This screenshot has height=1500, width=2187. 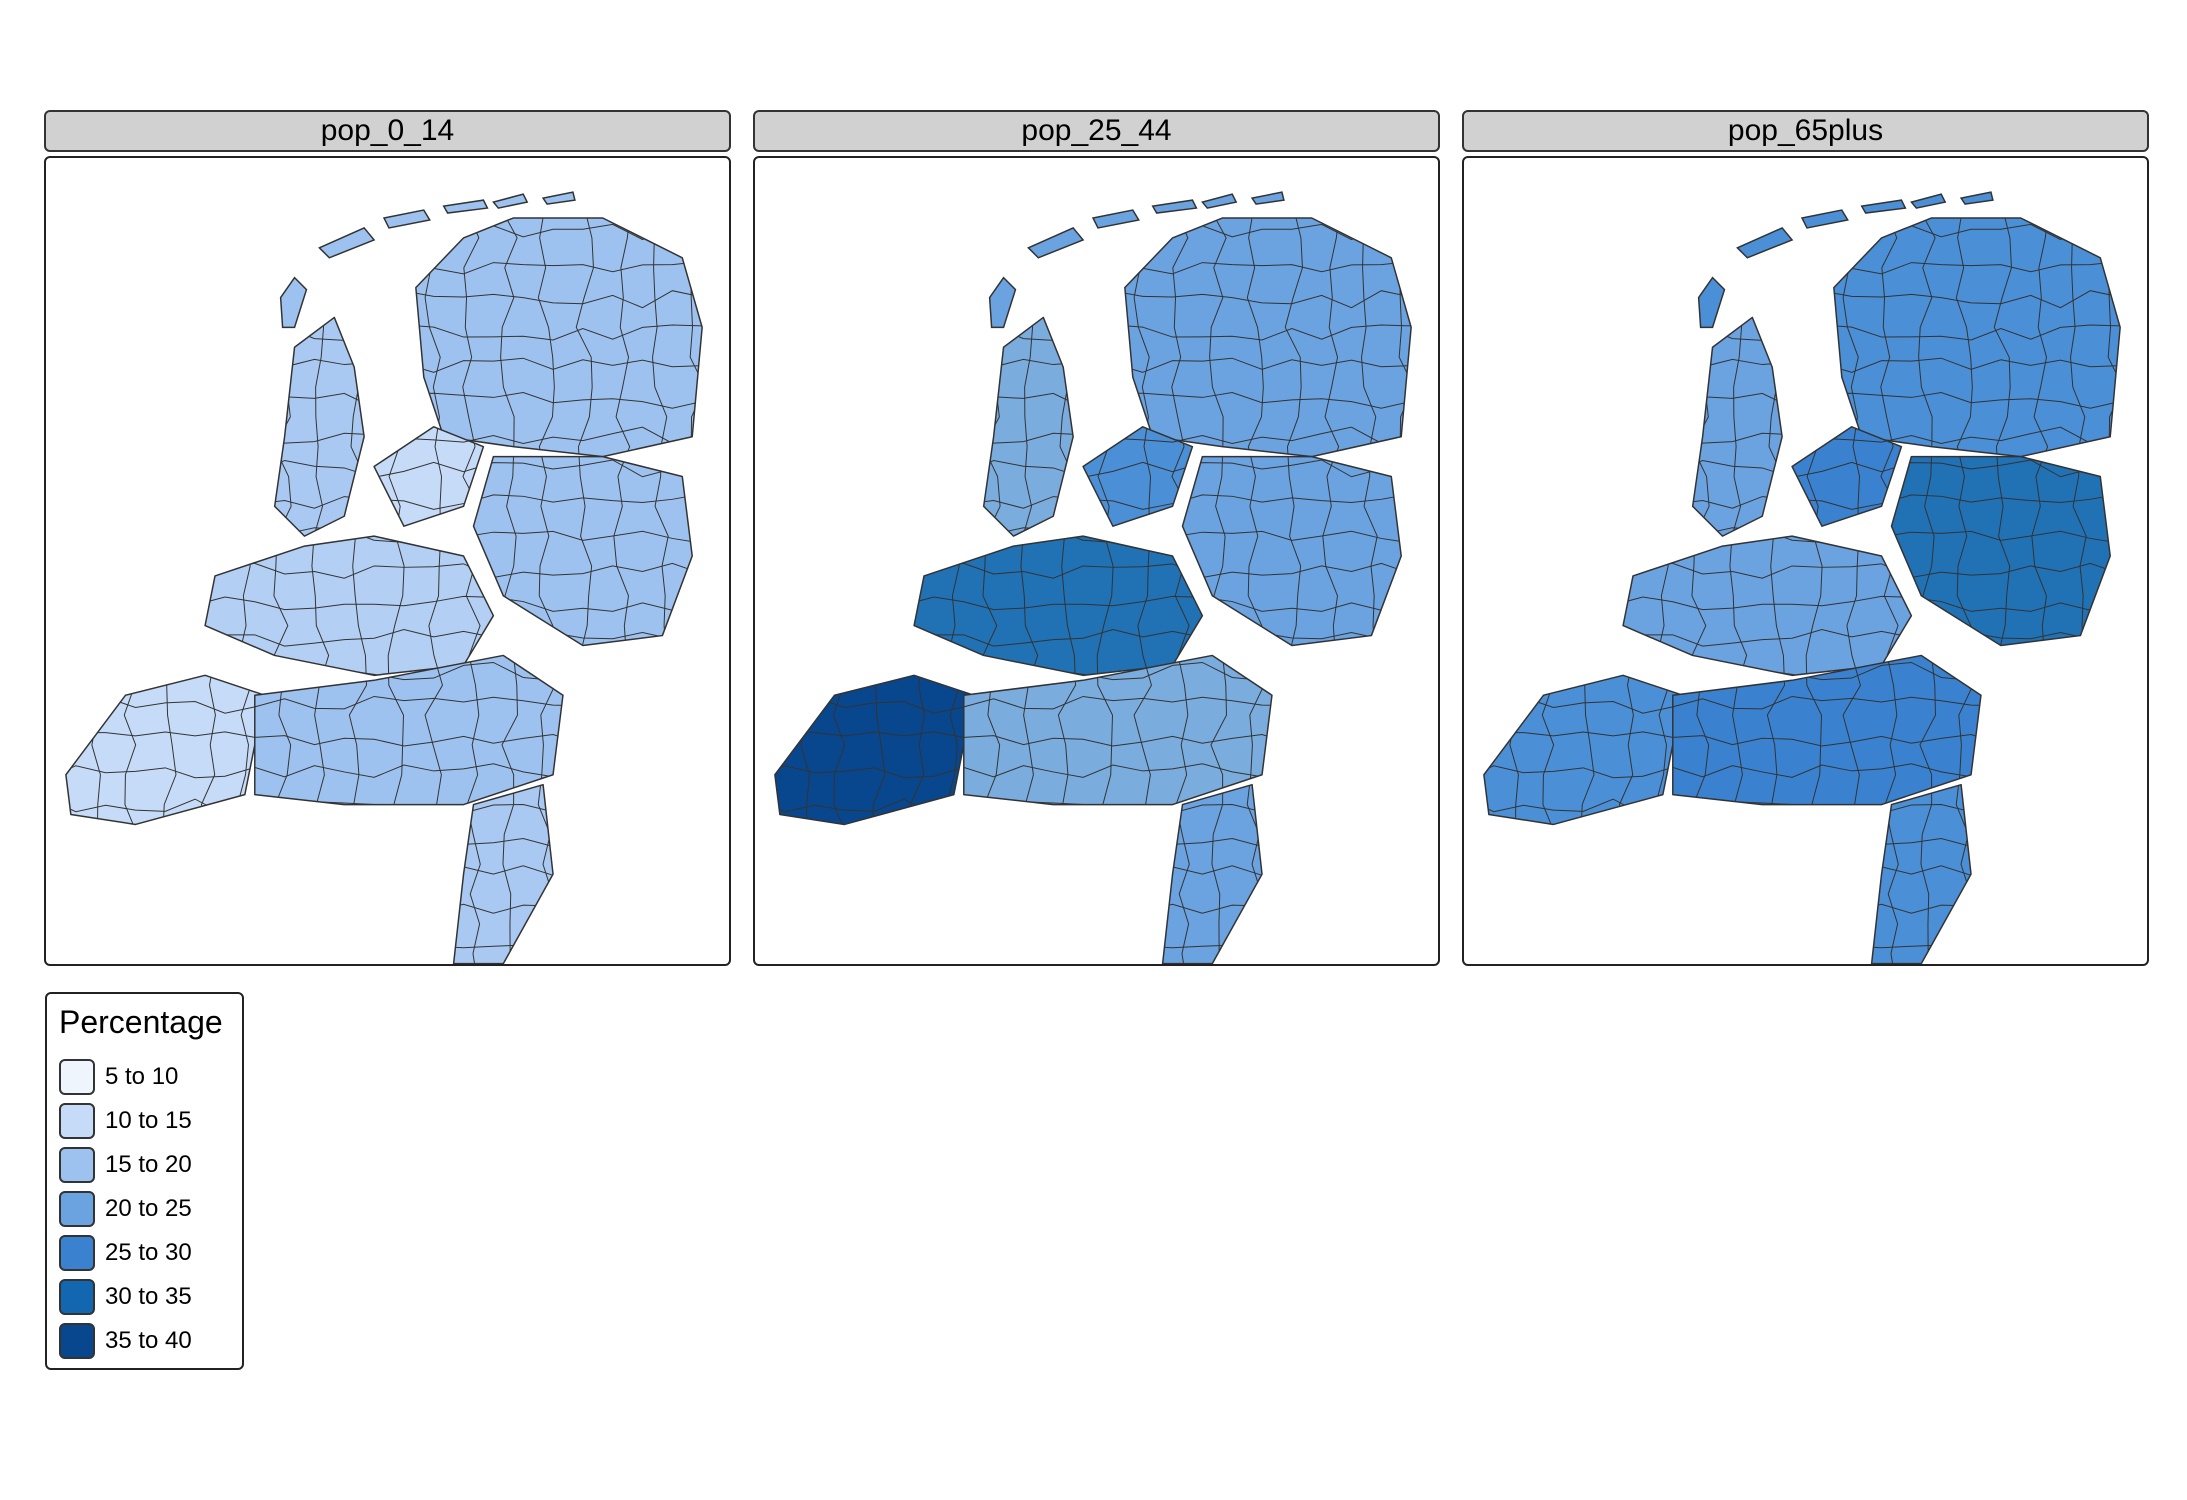 I want to click on legend-title: Percentage, so click(x=141, y=1022).